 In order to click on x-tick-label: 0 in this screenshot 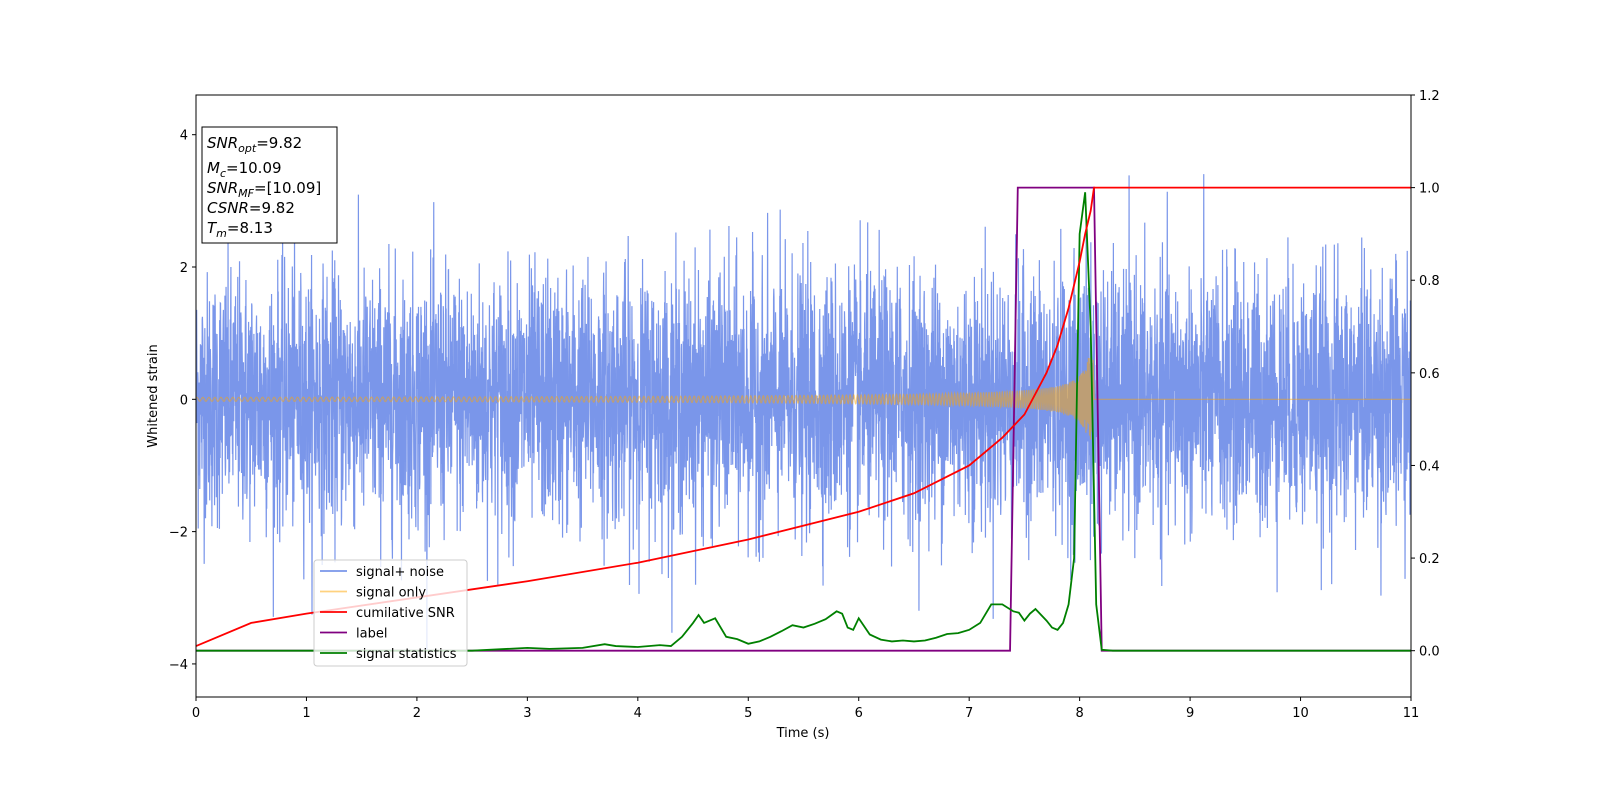, I will do `click(196, 713)`.